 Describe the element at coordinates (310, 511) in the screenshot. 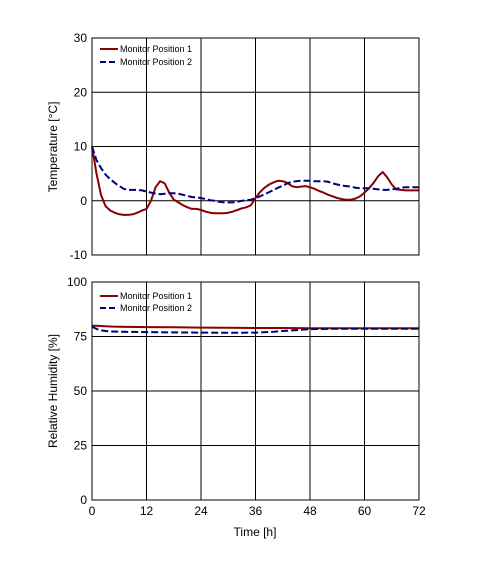

I see `x-tick-label: 48` at that location.